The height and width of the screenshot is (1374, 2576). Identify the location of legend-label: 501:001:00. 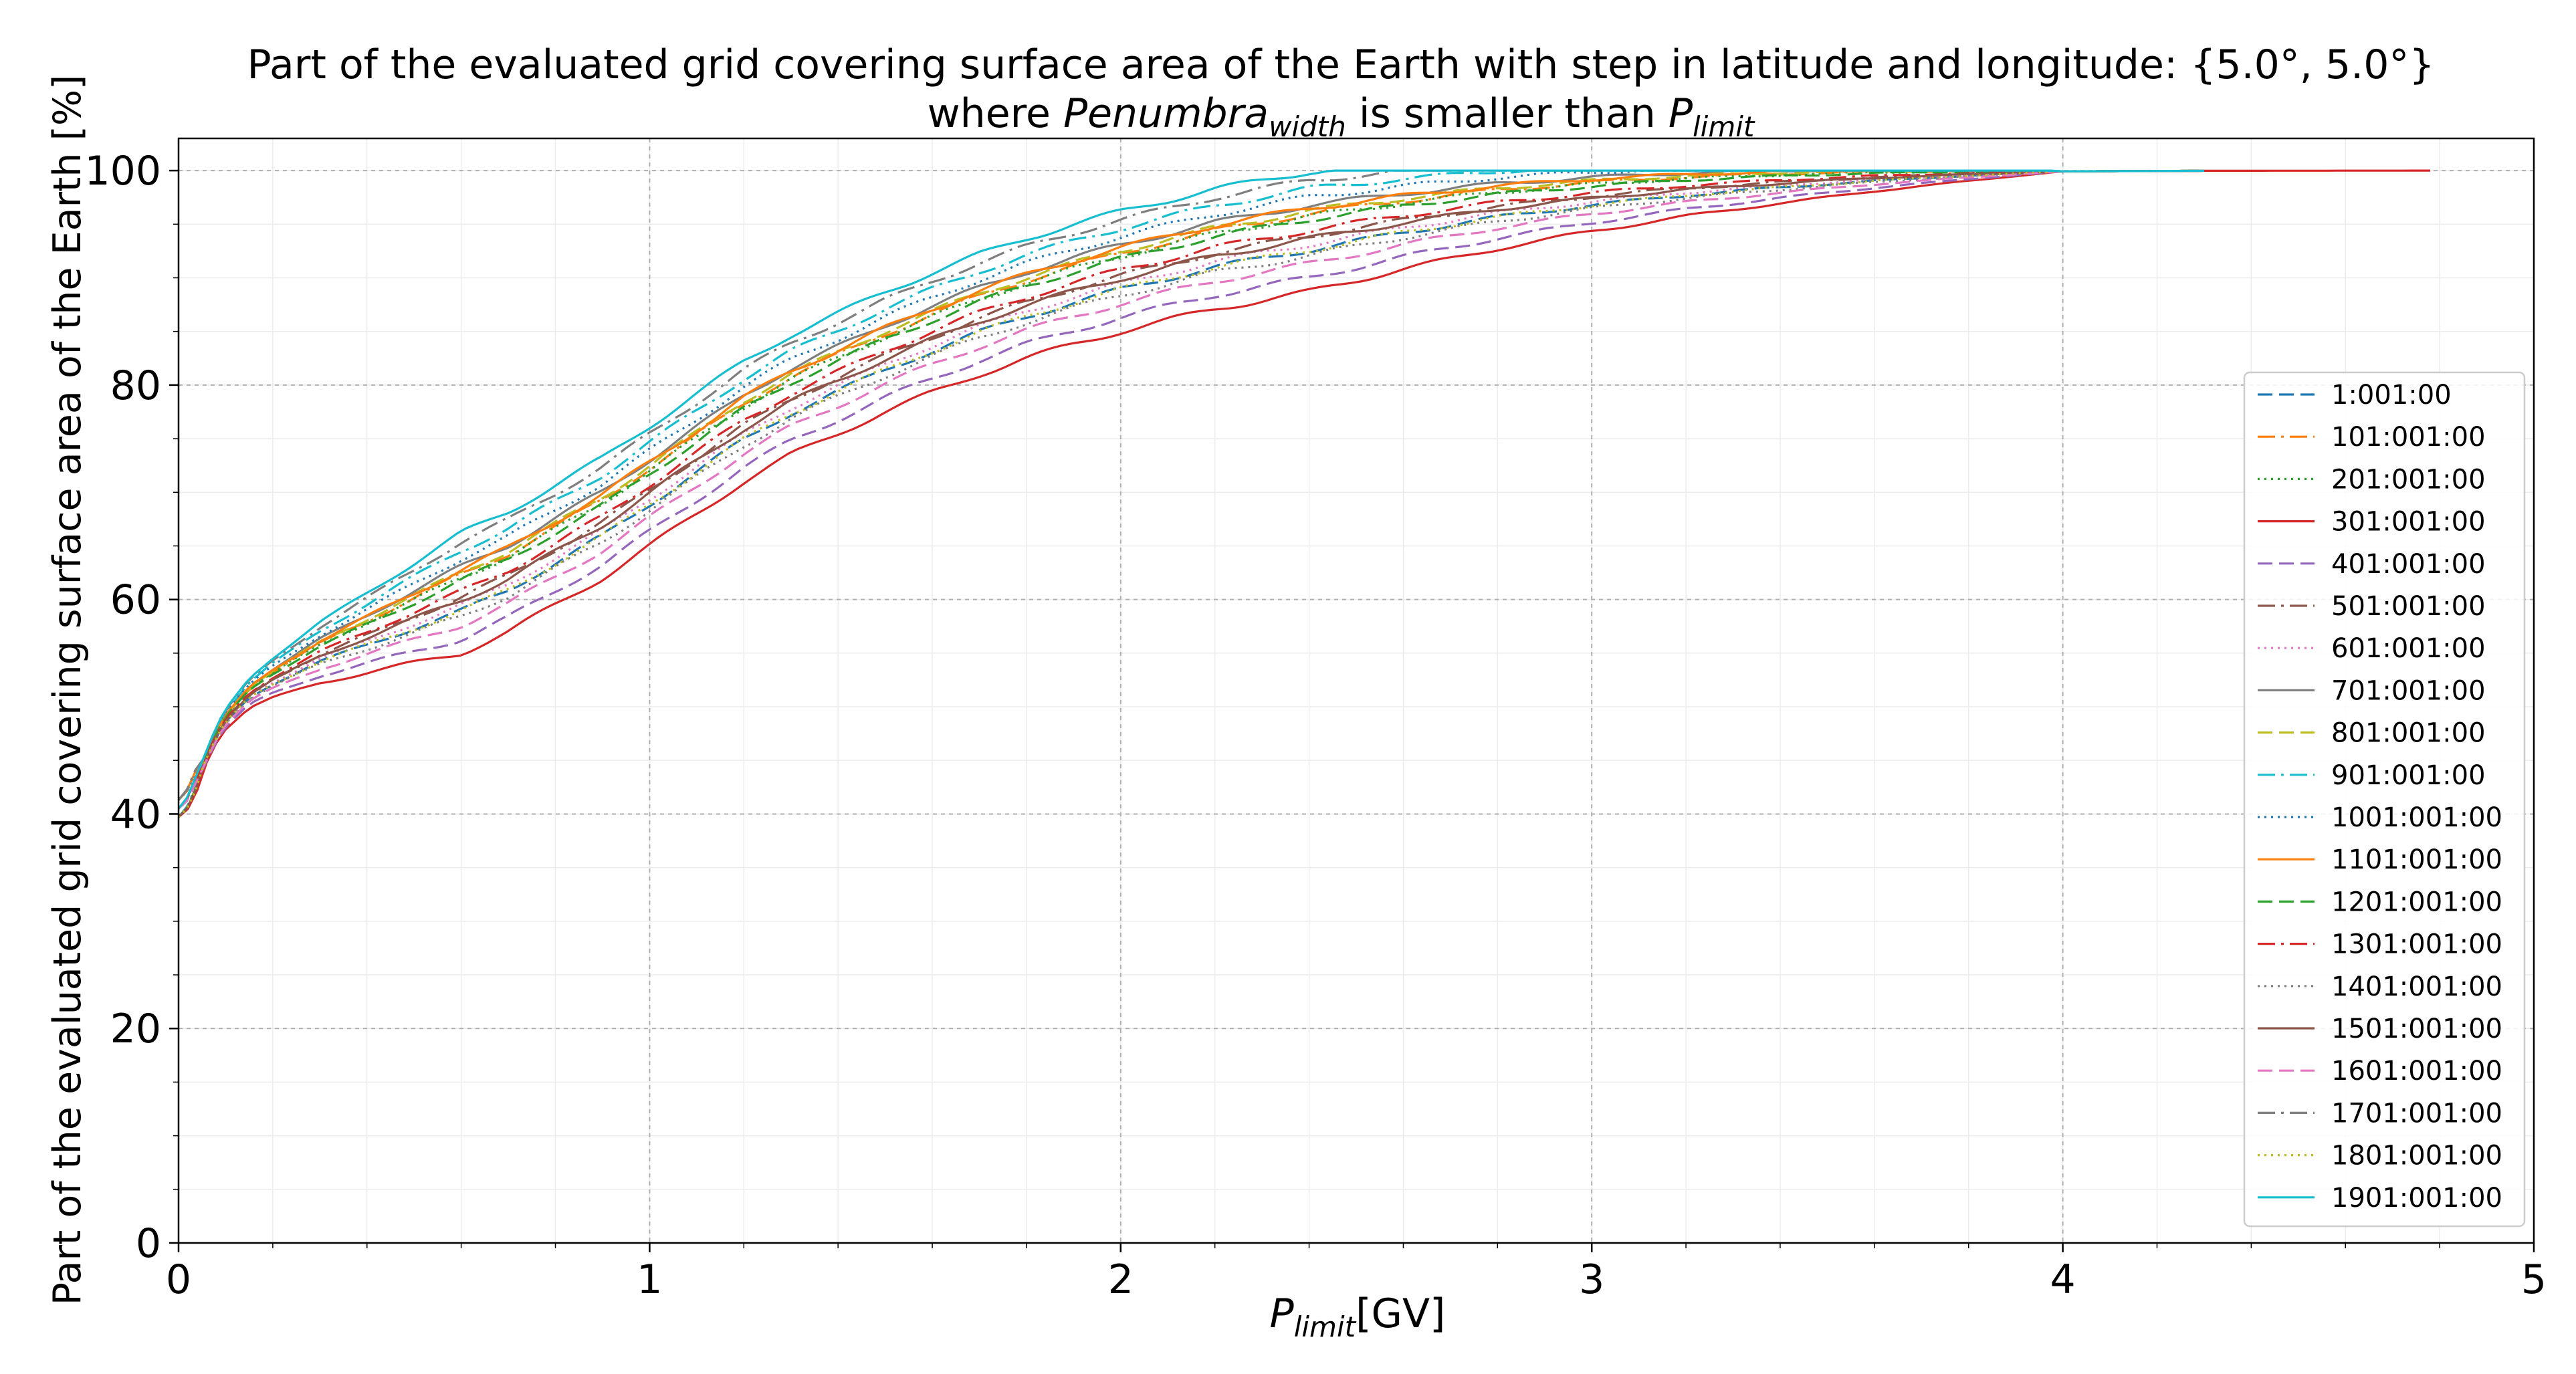
(2408, 606).